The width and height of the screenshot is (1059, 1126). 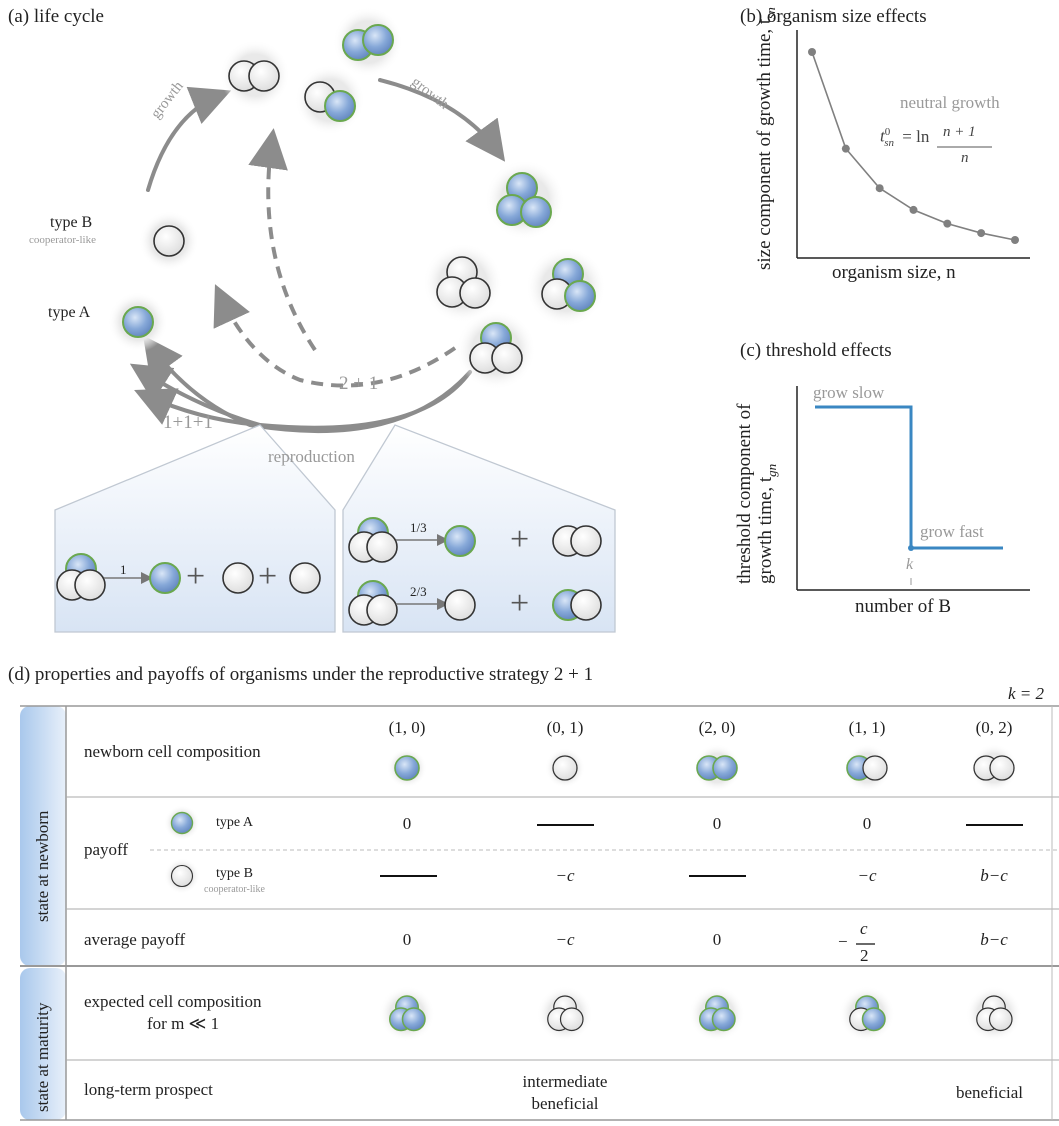 I want to click on maturity-composition-icons, so click(x=700, y=1014).